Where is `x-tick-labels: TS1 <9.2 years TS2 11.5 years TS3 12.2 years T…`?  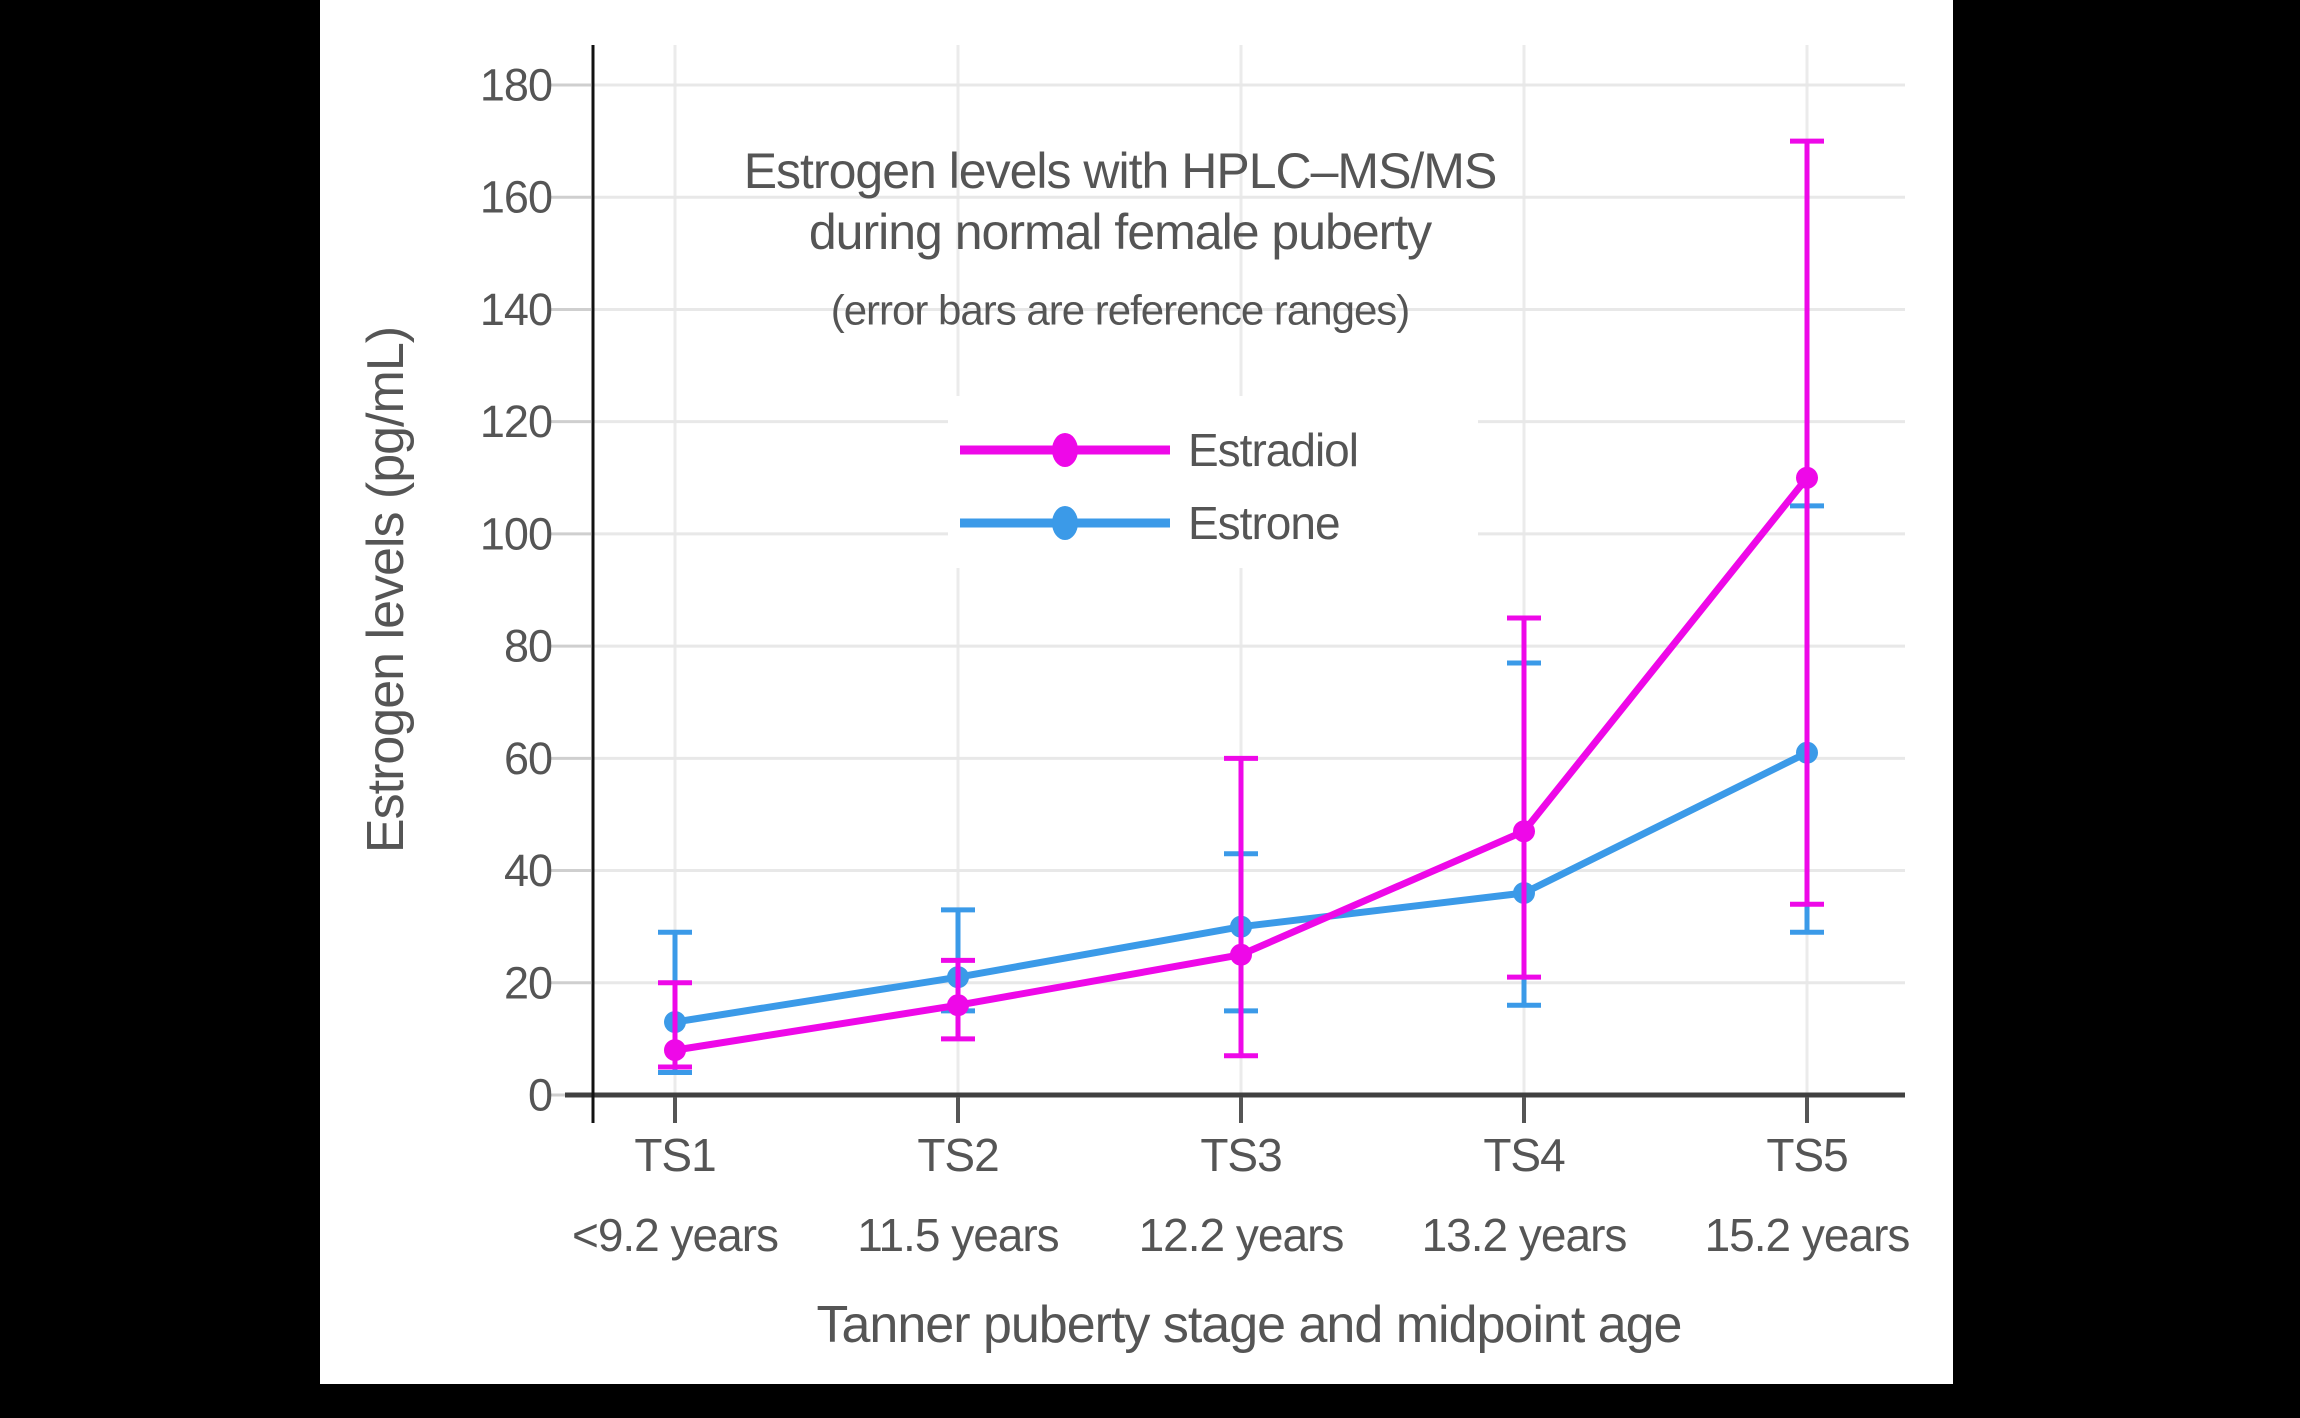
x-tick-labels: TS1 <9.2 years TS2 11.5 years TS3 12.2 years T… is located at coordinates (1241, 1195).